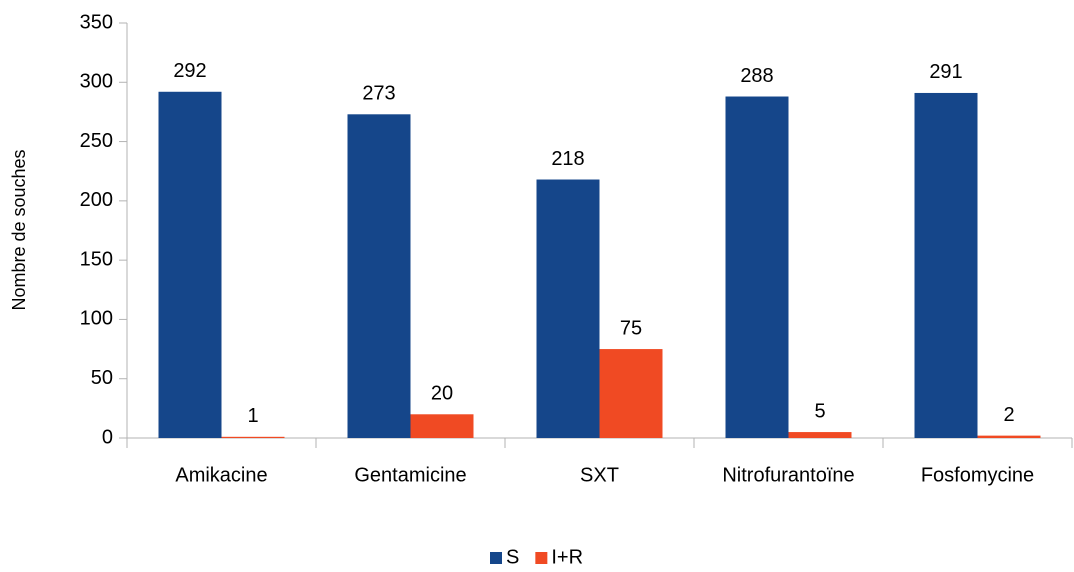  What do you see at coordinates (96, 259) in the screenshot?
I see `y-tick-label: 150` at bounding box center [96, 259].